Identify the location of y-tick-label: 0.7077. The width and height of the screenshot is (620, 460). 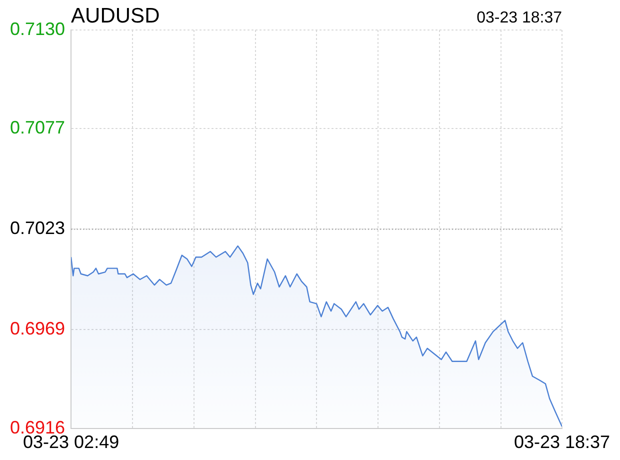
(38, 128).